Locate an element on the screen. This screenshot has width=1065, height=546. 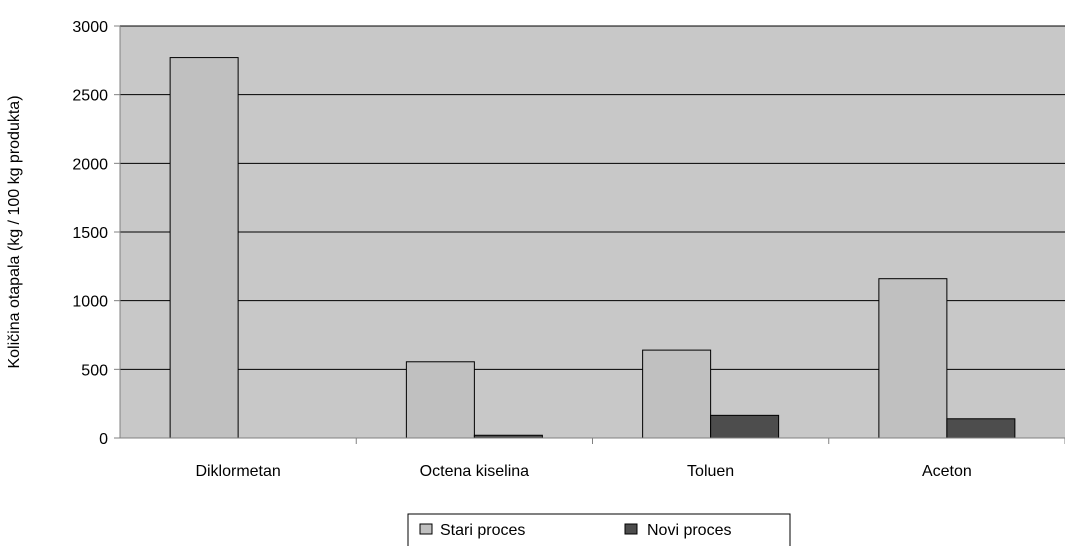
y-tick-label: 1000 is located at coordinates (90, 302).